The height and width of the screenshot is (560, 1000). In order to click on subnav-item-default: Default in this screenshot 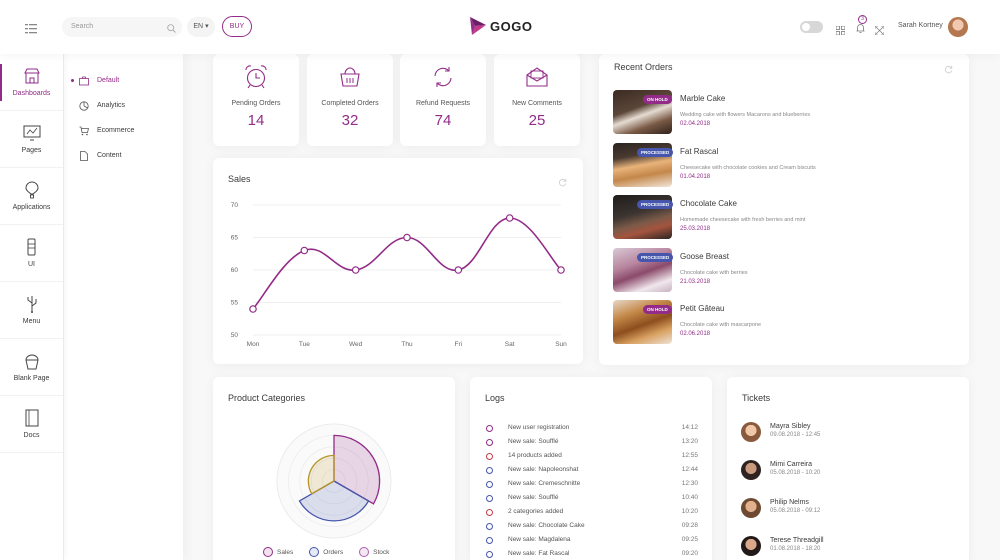, I will do `click(123, 80)`.